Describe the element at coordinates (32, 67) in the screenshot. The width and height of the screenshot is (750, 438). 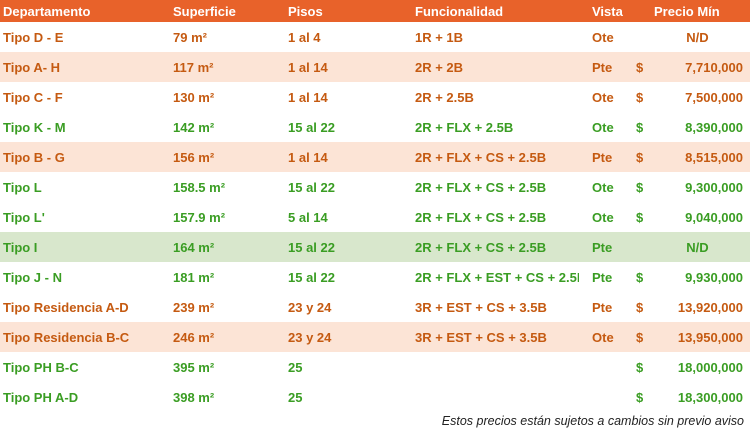
I see `cell-departamento: Tipo A- H` at that location.